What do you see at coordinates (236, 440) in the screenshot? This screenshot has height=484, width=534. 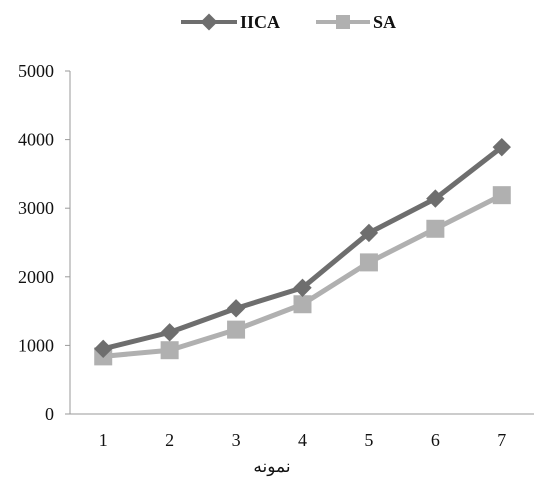 I see `x-tick-label: 3` at bounding box center [236, 440].